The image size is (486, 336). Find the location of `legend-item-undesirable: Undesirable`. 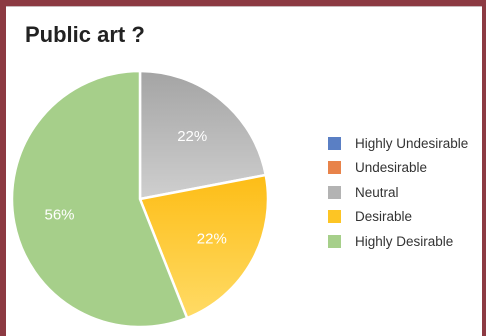

legend-item-undesirable: Undesirable is located at coordinates (398, 168).